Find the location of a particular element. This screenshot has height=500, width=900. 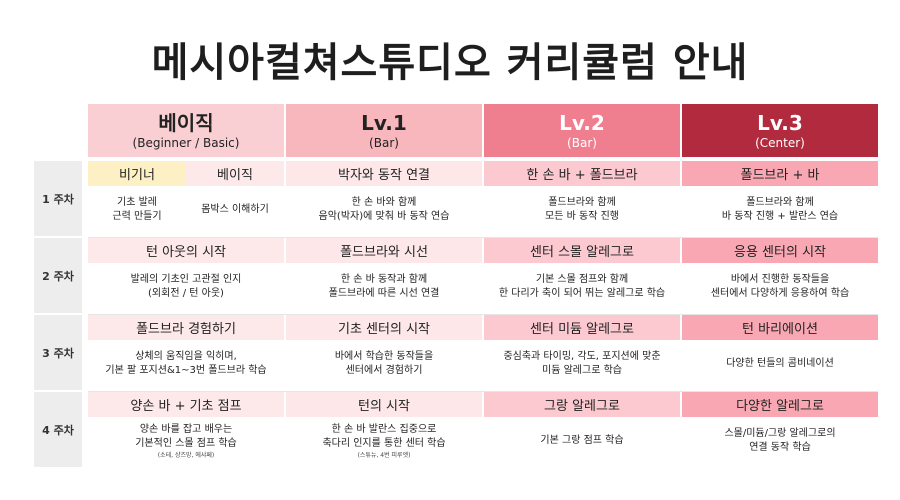

lv3-title: 다양한 알레그로 is located at coordinates (780, 404).